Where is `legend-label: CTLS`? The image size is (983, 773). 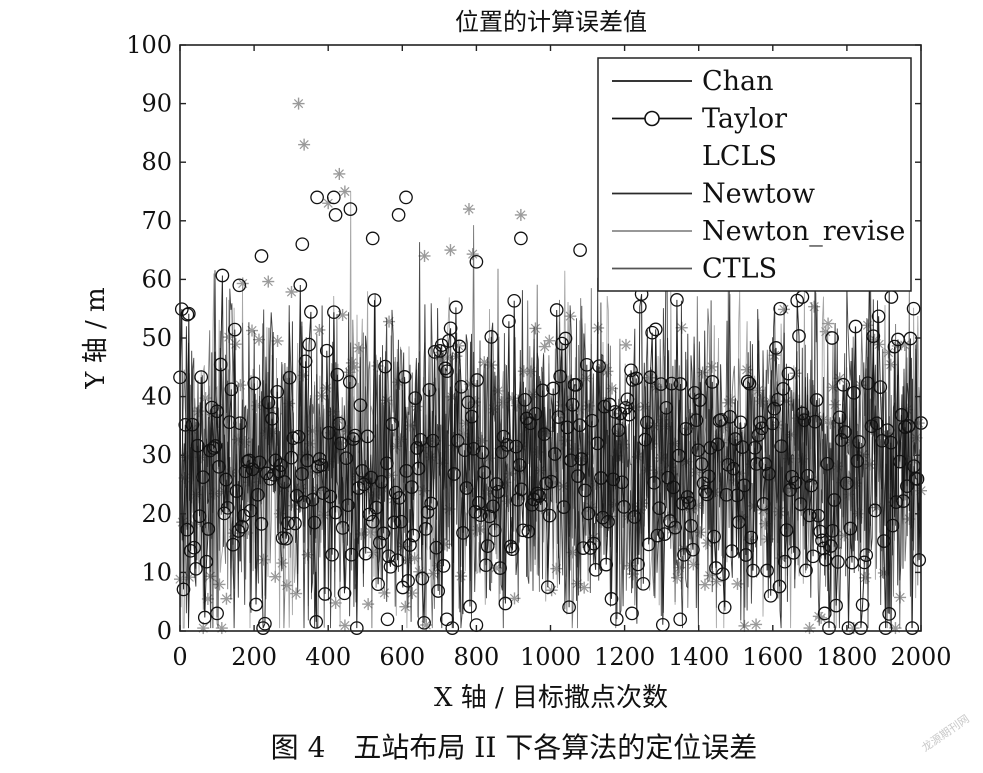 legend-label: CTLS is located at coordinates (739, 269).